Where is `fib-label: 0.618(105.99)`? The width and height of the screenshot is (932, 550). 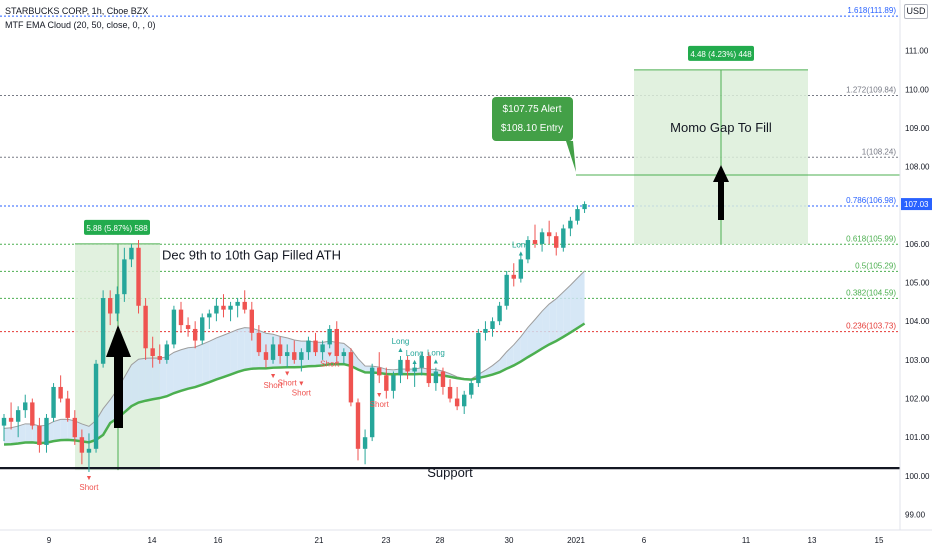
fib-label: 0.618(105.99) is located at coordinates (871, 238).